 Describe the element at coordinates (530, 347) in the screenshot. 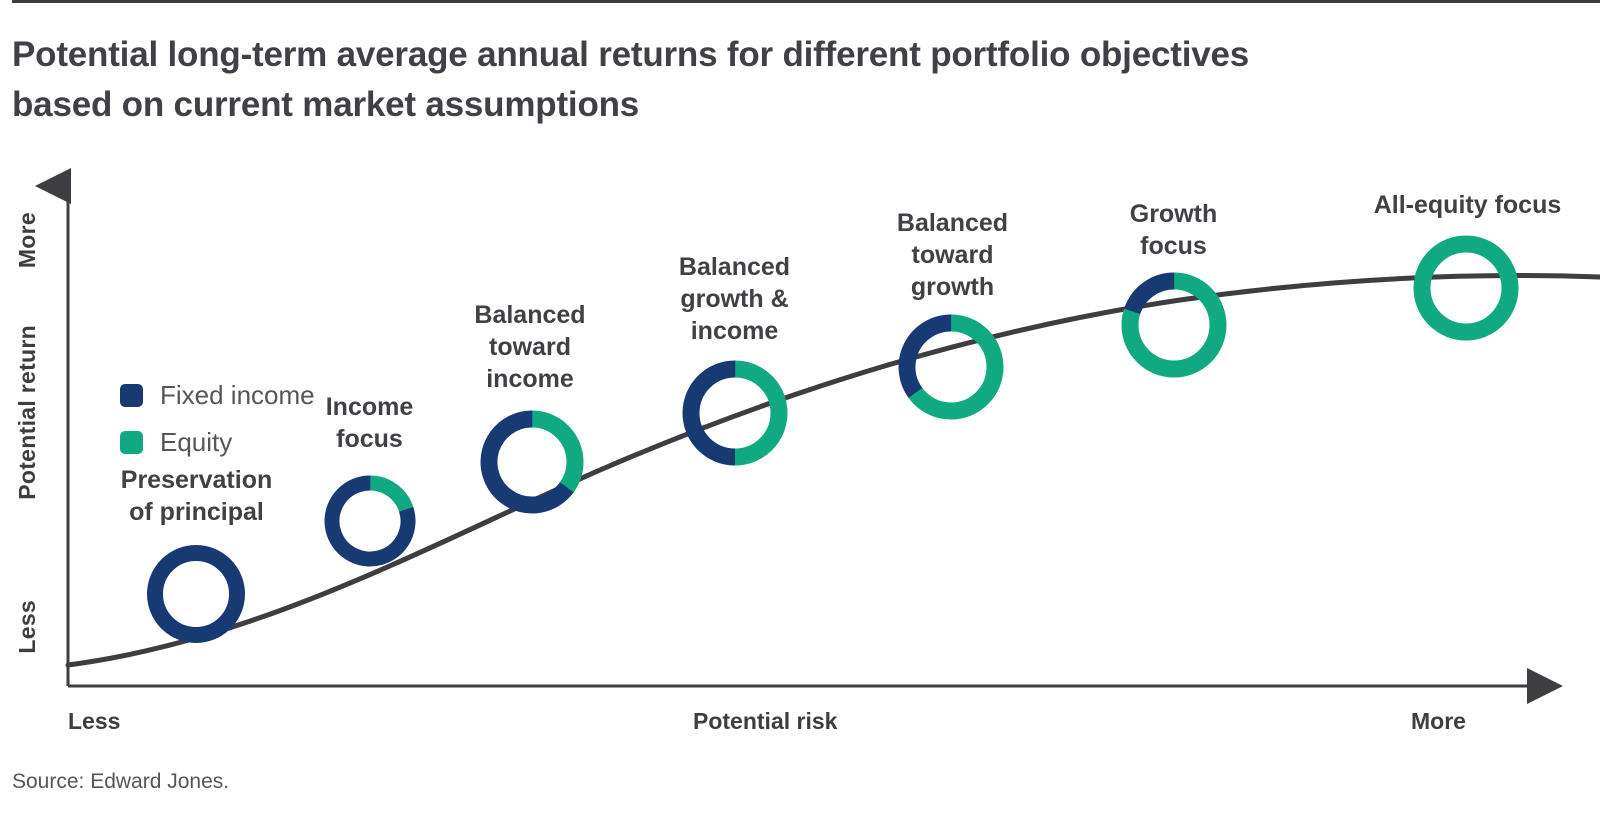

I see `donut-label-3: Balanced toward income` at that location.